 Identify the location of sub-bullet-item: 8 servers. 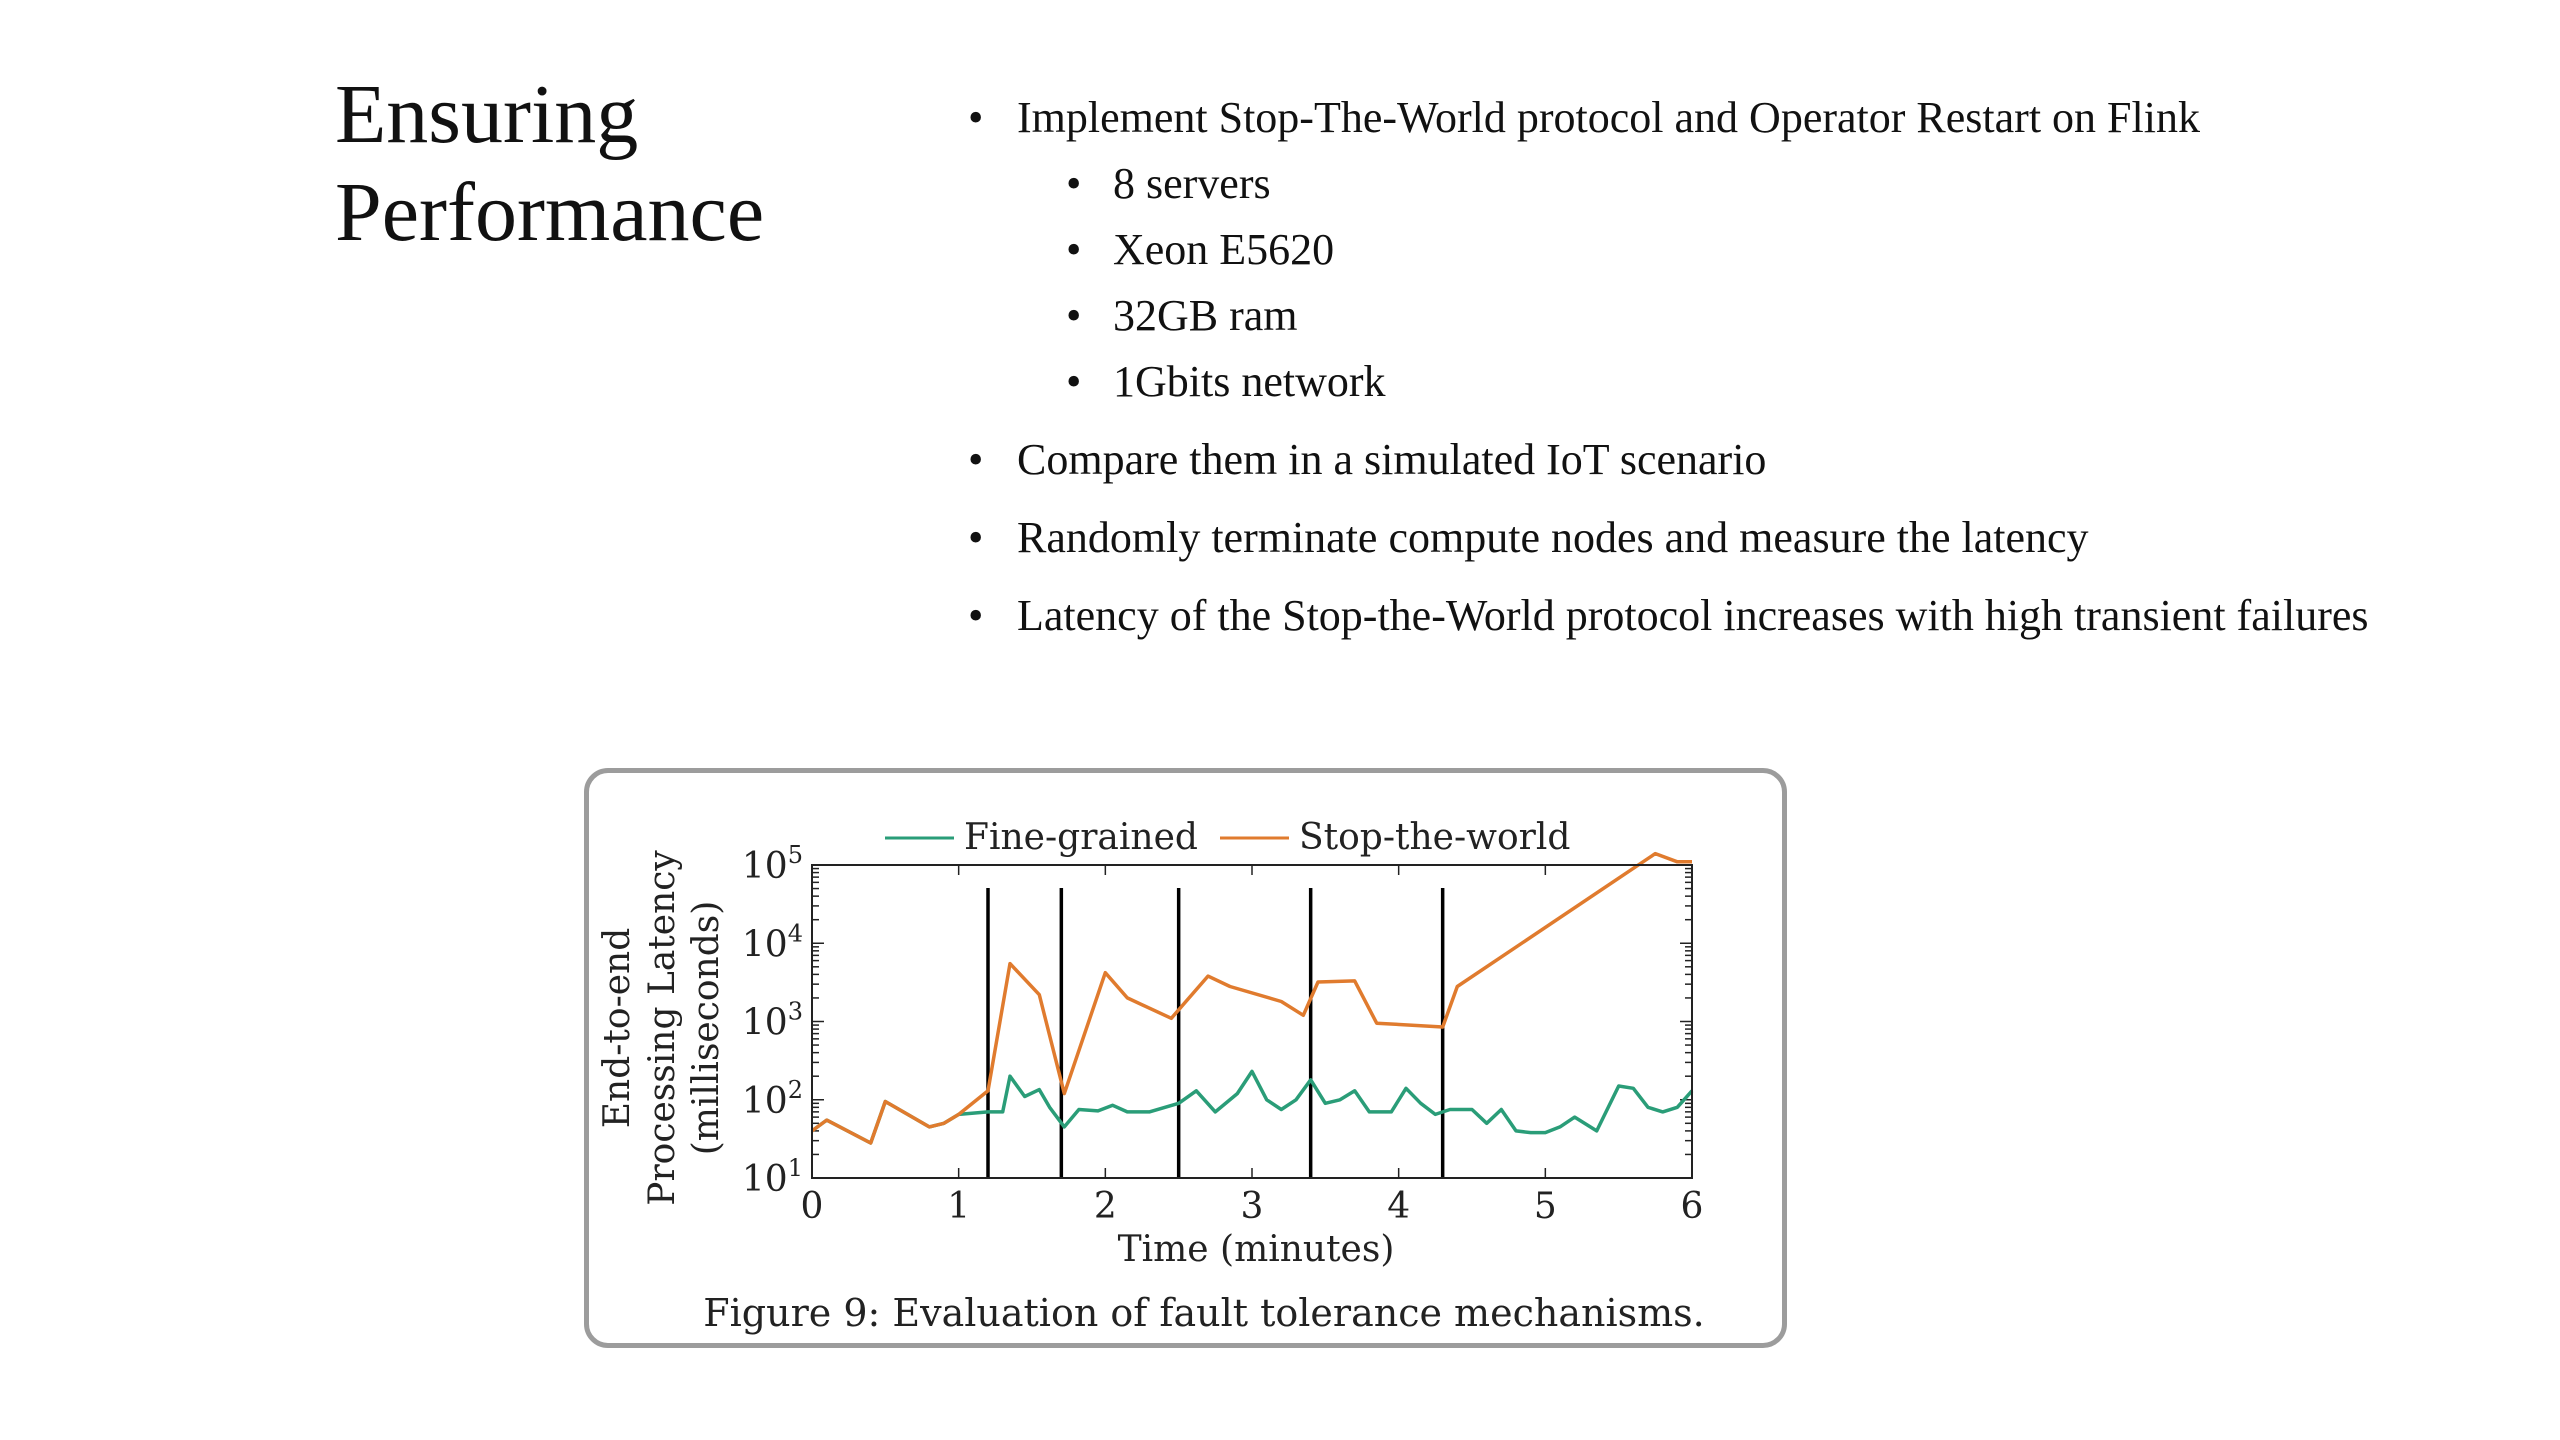
(1737, 184).